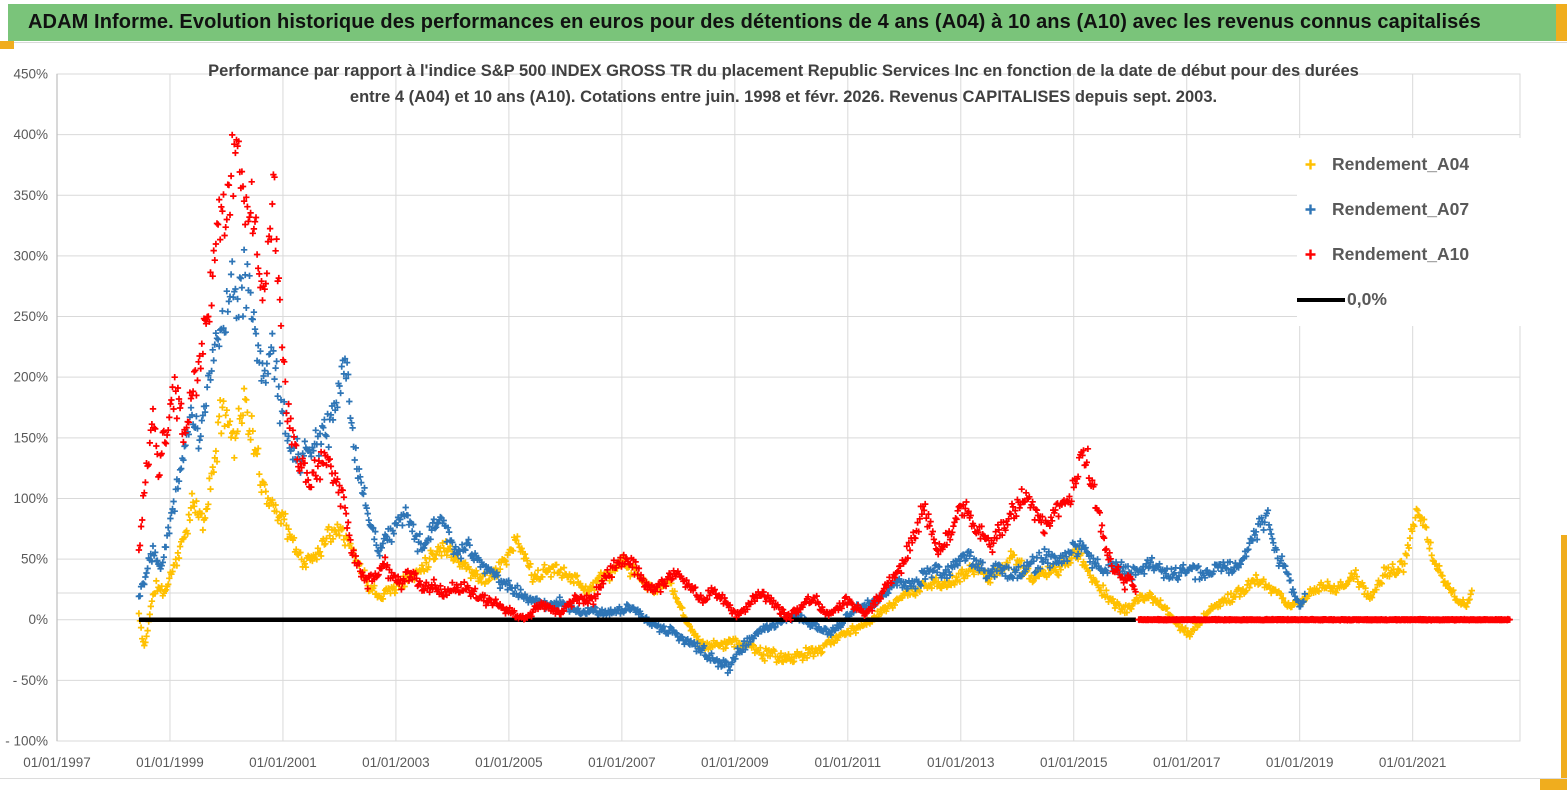 Image resolution: width=1567 pixels, height=790 pixels. I want to click on x-tick-label: 01/01/2003, so click(396, 762).